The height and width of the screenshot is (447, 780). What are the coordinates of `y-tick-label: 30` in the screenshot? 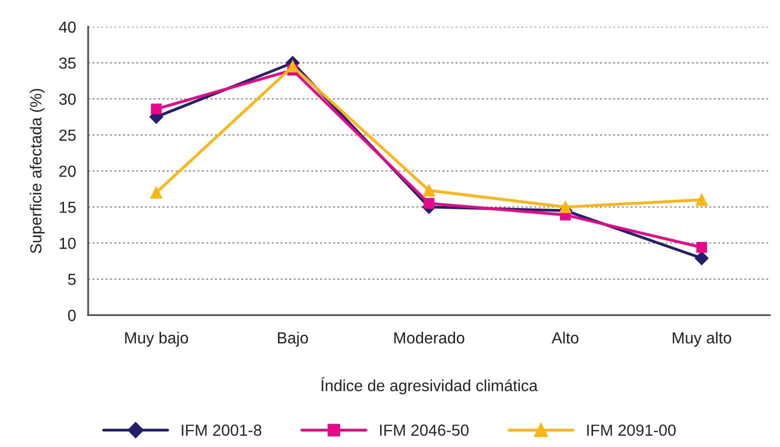 It's located at (67, 99).